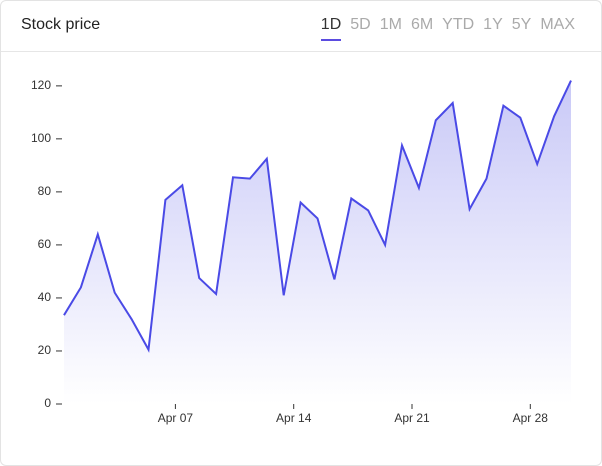 This screenshot has height=466, width=602. Describe the element at coordinates (390, 24) in the screenshot. I see `tab: 1M` at that location.